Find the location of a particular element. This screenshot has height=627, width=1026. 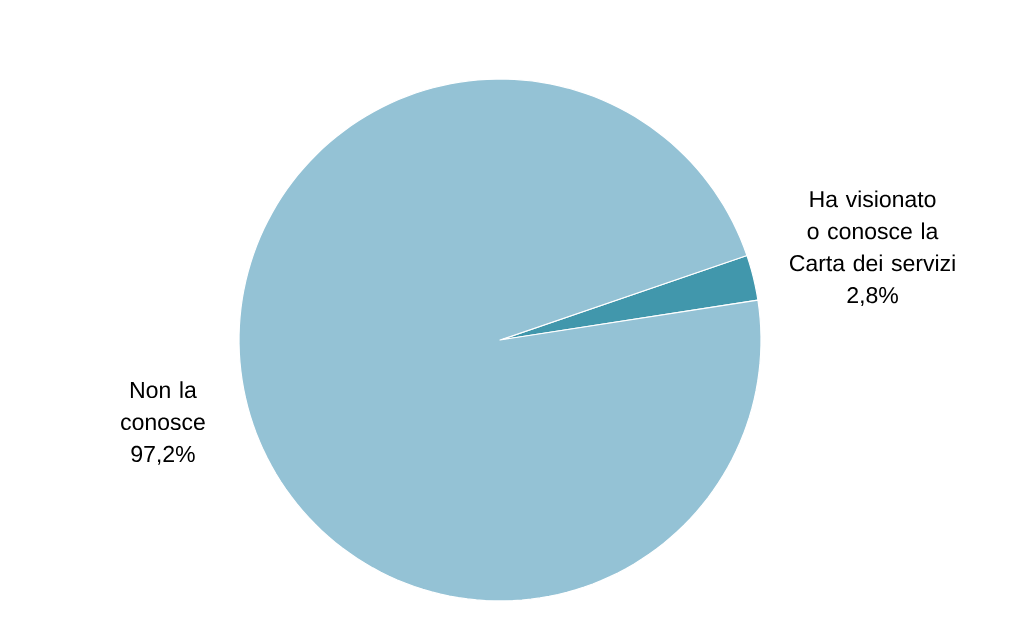

data-label: 97,2% is located at coordinates (163, 455).